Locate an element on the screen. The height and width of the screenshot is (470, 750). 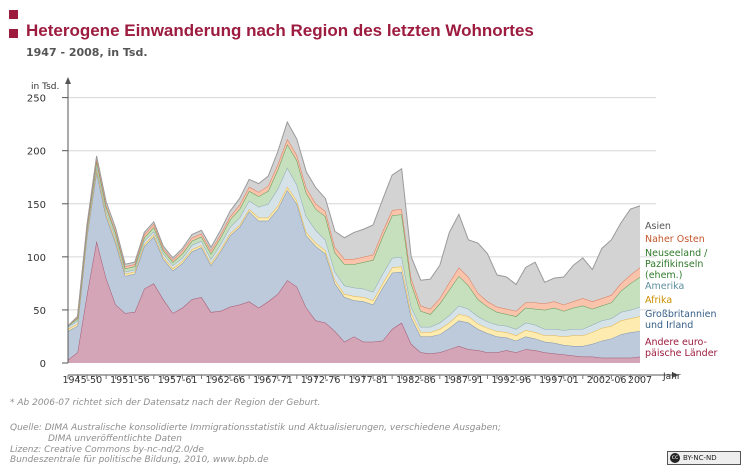
source-line-2: DIMA unveröffentlichte Daten is located at coordinates (115, 439).